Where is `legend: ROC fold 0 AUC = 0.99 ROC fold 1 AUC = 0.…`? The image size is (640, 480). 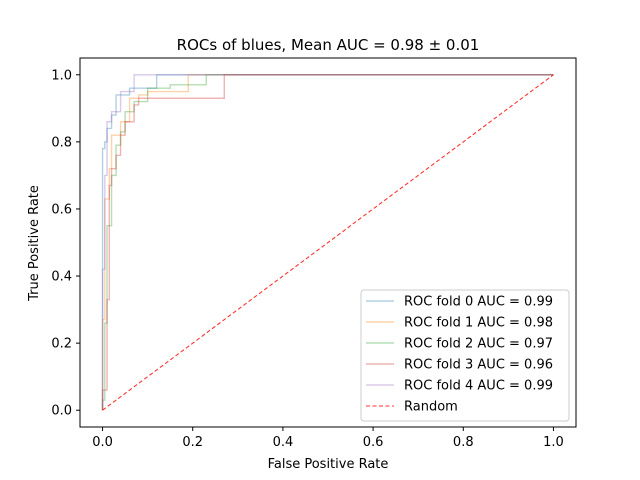 legend: ROC fold 0 AUC = 0.99 ROC fold 1 AUC = 0.… is located at coordinates (465, 355).